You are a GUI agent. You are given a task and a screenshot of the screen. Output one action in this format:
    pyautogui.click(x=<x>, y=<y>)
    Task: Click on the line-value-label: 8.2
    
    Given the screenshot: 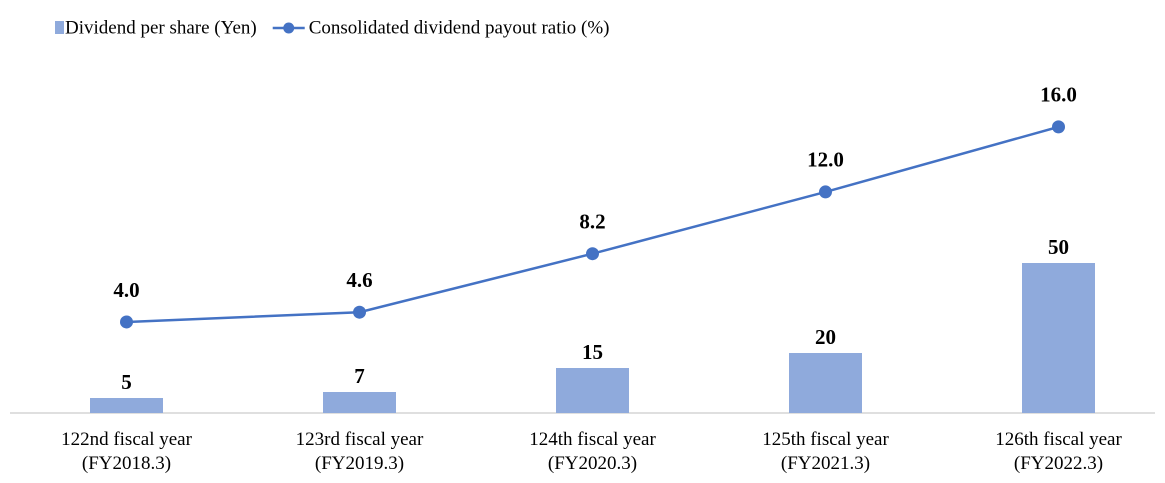 What is the action you would take?
    pyautogui.click(x=592, y=222)
    